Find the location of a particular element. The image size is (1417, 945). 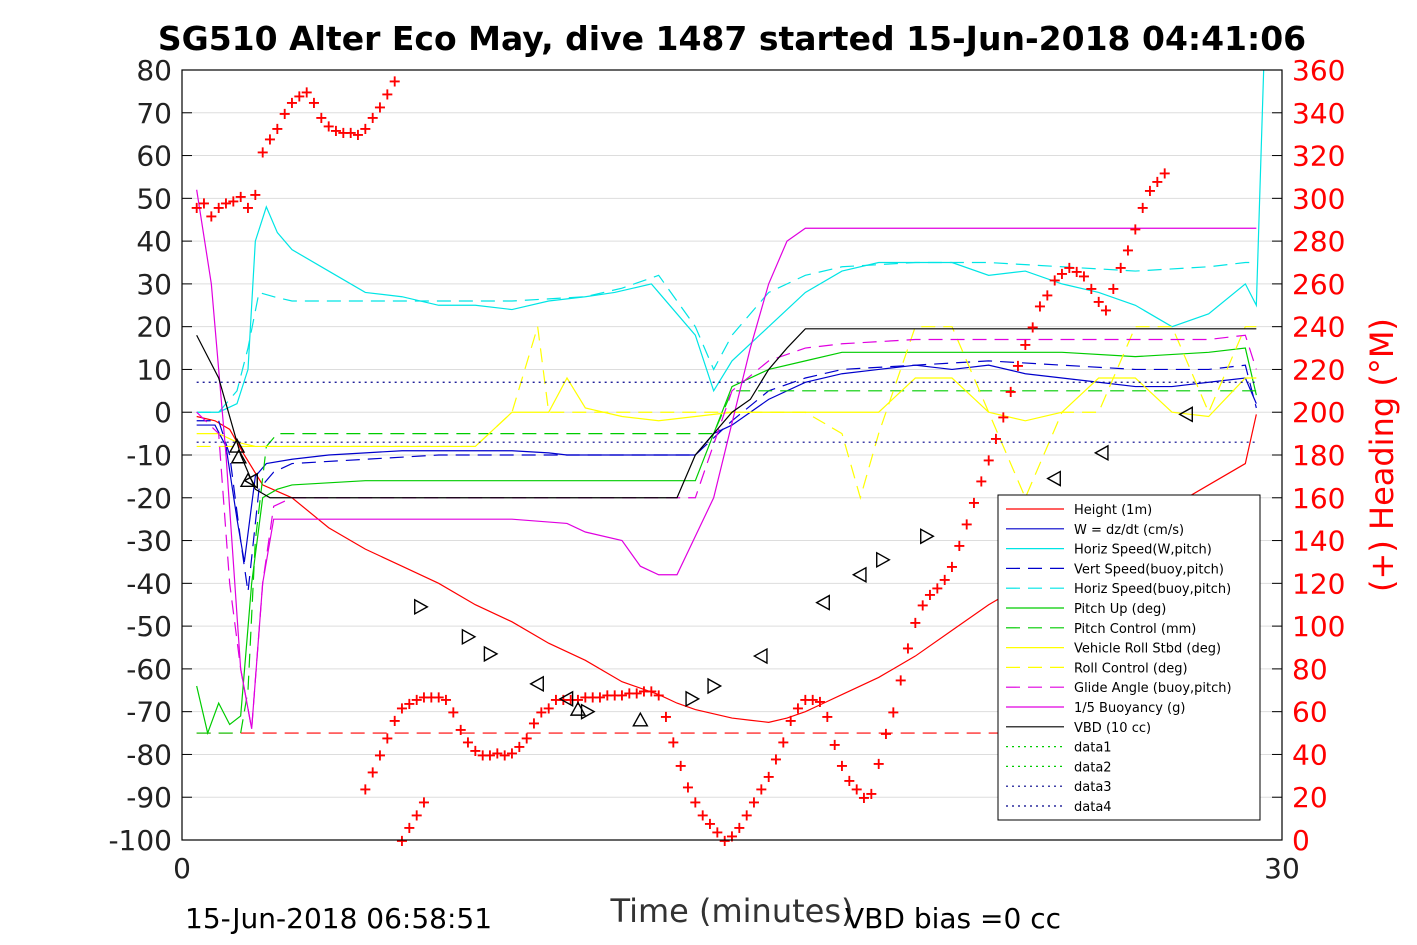

x-tick-label: 0 is located at coordinates (182, 868).